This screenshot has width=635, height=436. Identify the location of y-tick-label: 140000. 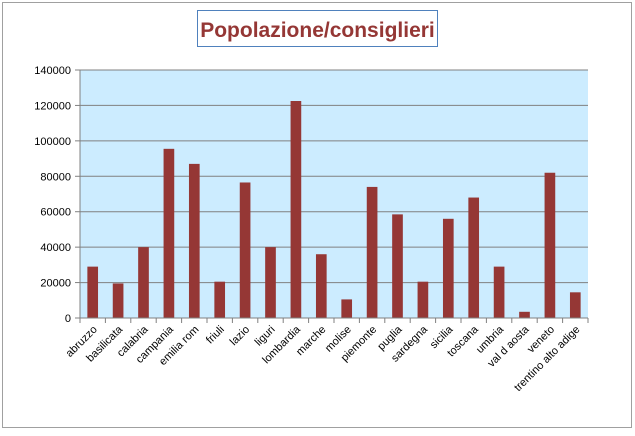
(52, 71).